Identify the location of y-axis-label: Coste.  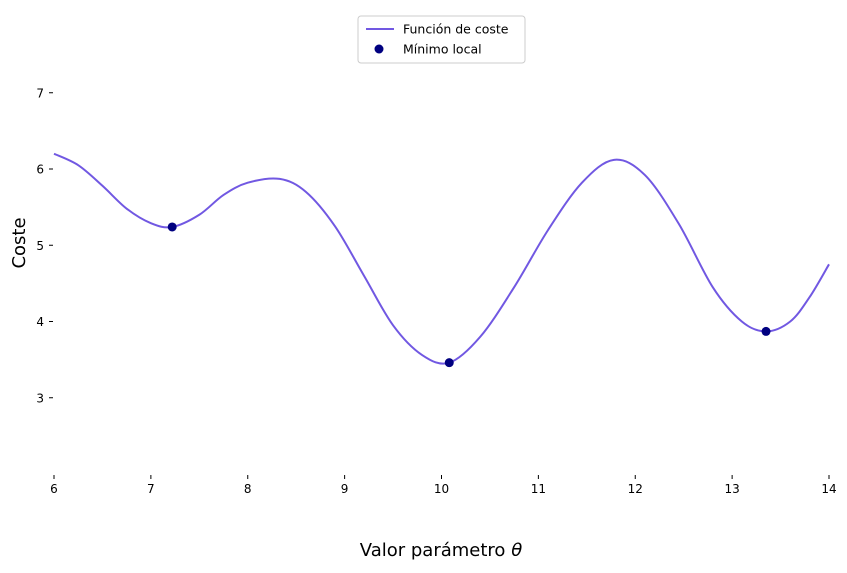
(19, 242).